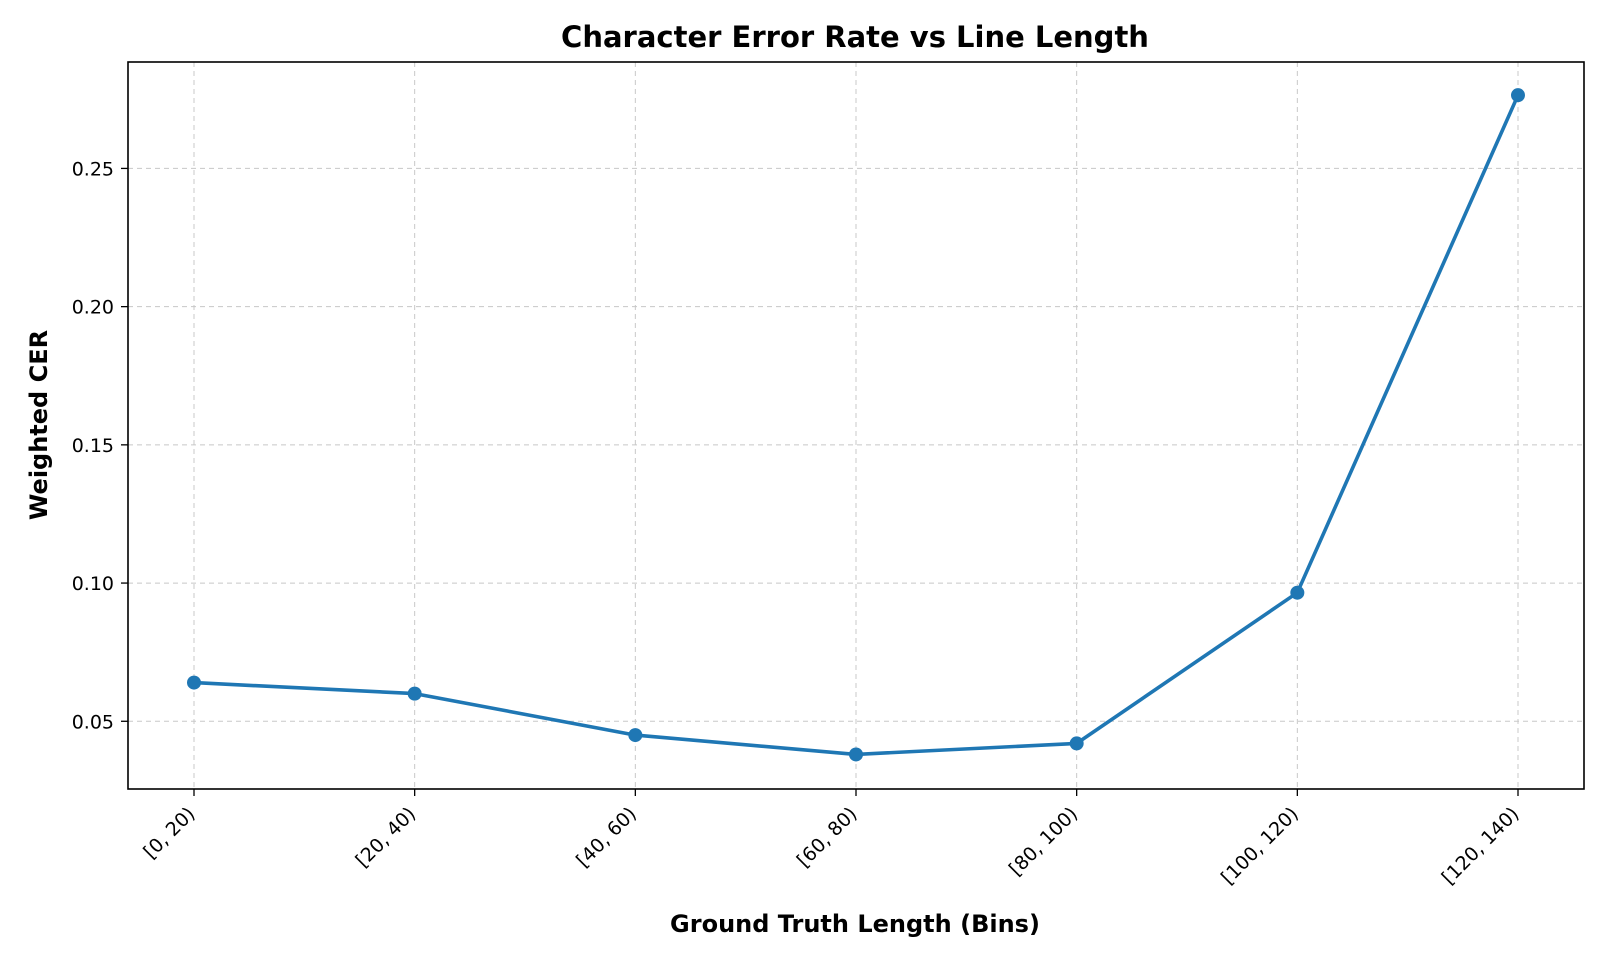 The image size is (1600, 960). I want to click on x-tick-label: [0, 20), so click(169, 833).